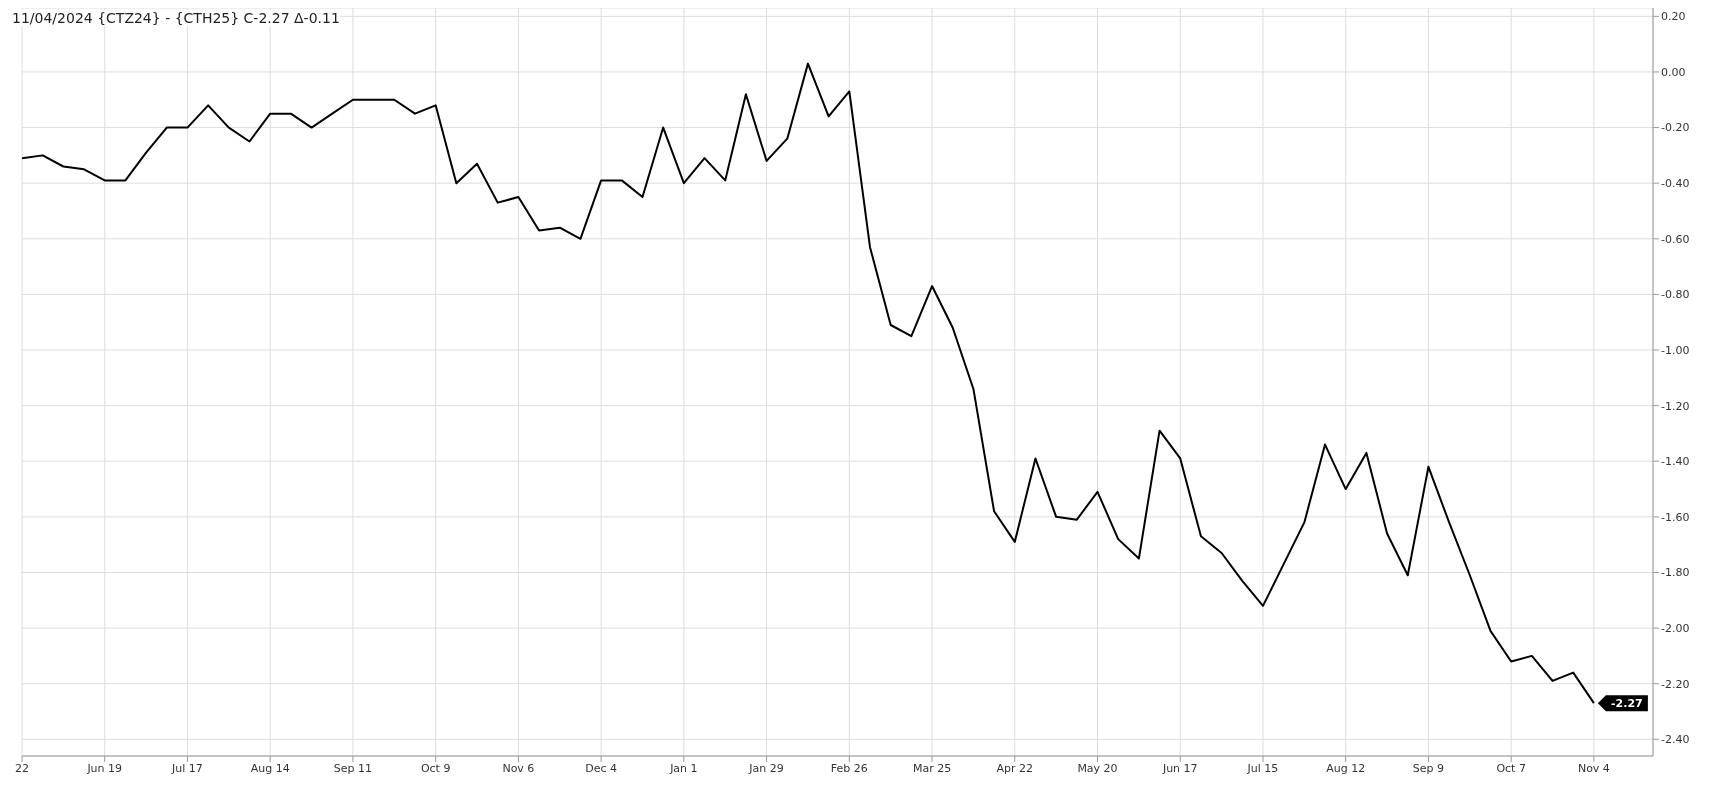 Image resolution: width=1725 pixels, height=798 pixels. What do you see at coordinates (1675, 628) in the screenshot?
I see `y-tick-label: -2.00` at bounding box center [1675, 628].